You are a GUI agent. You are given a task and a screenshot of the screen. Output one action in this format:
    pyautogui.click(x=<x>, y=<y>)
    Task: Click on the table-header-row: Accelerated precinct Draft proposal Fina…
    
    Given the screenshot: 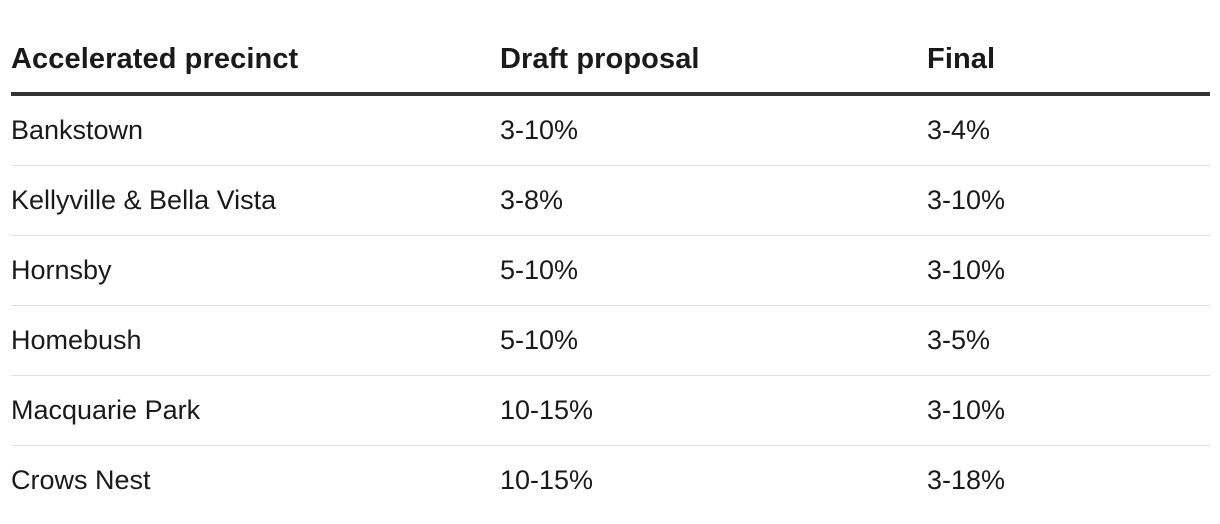 What is the action you would take?
    pyautogui.click(x=610, y=61)
    